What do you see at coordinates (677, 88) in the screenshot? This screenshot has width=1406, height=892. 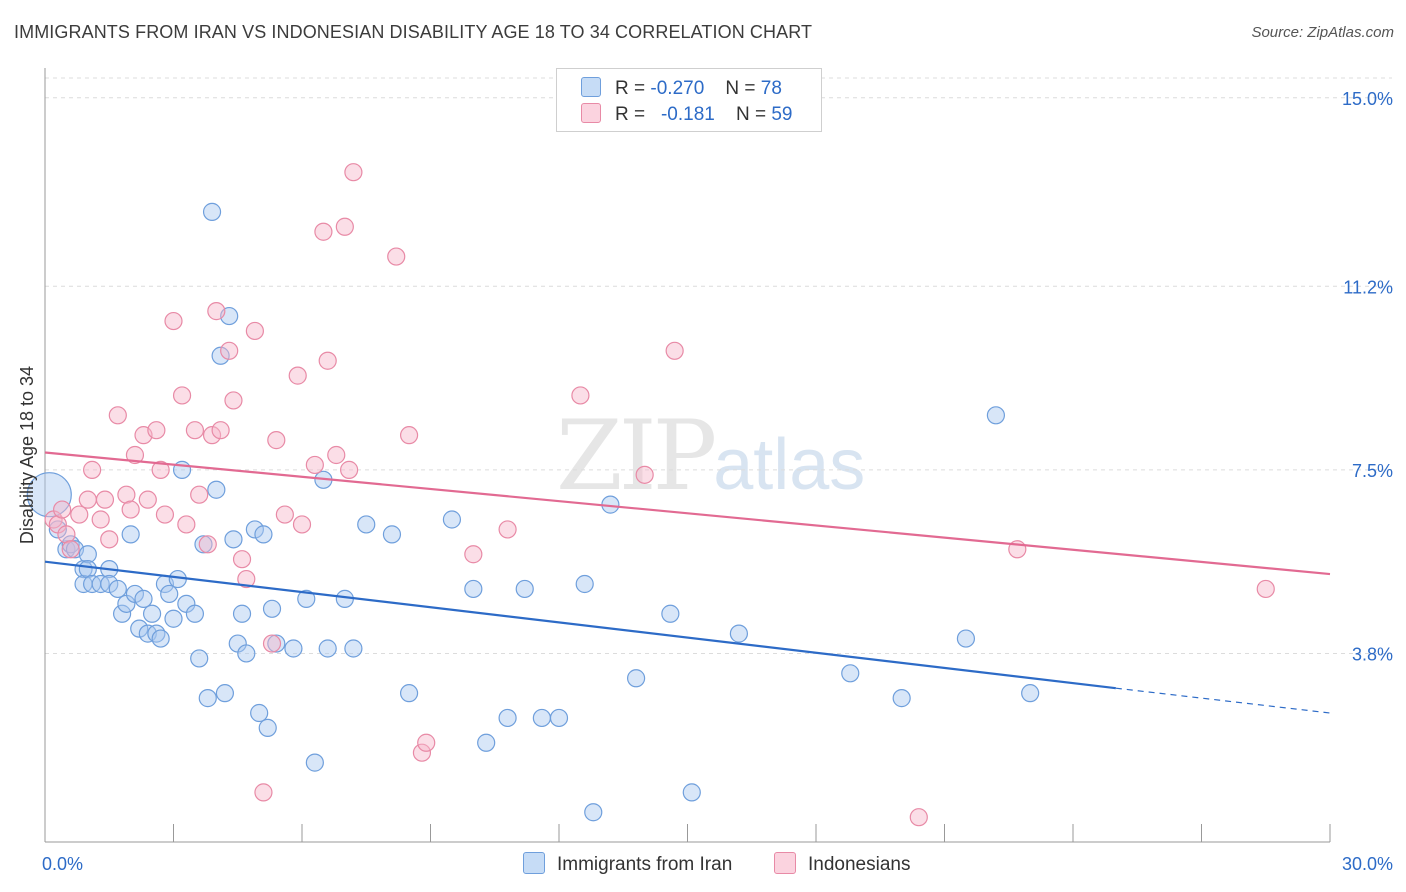 I see `legend-r-value: -0.270` at bounding box center [677, 88].